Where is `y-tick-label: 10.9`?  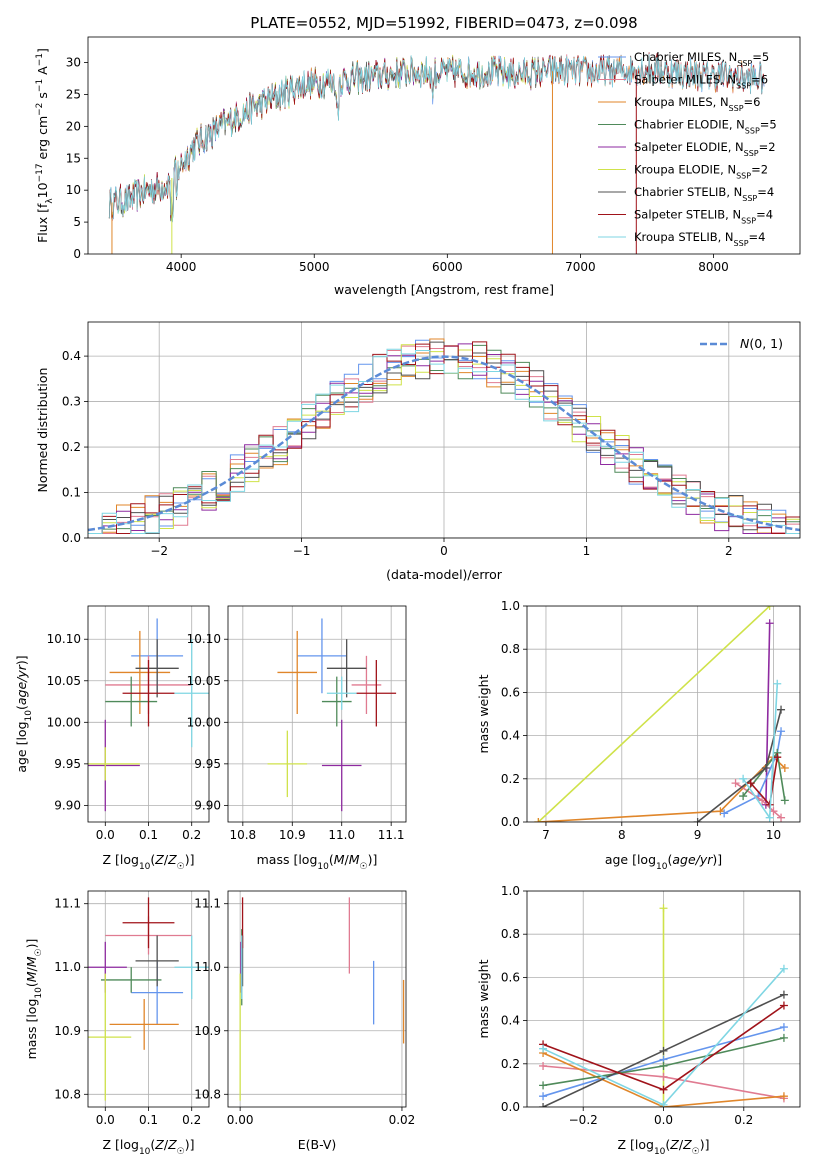 y-tick-label: 10.9 is located at coordinates (207, 1031).